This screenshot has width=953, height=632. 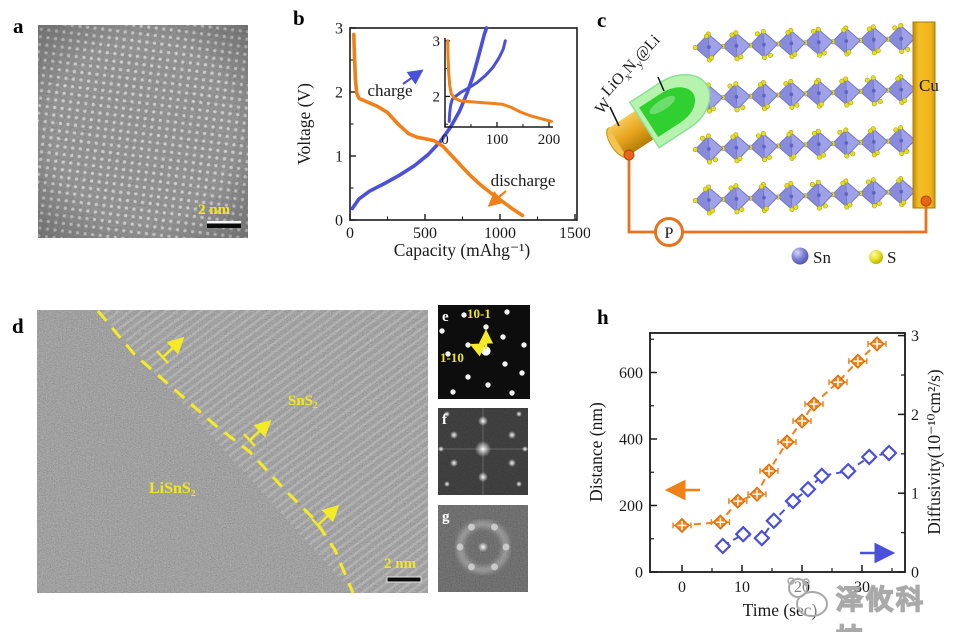 What do you see at coordinates (445, 420) in the screenshot?
I see `panel-f-label: f` at bounding box center [445, 420].